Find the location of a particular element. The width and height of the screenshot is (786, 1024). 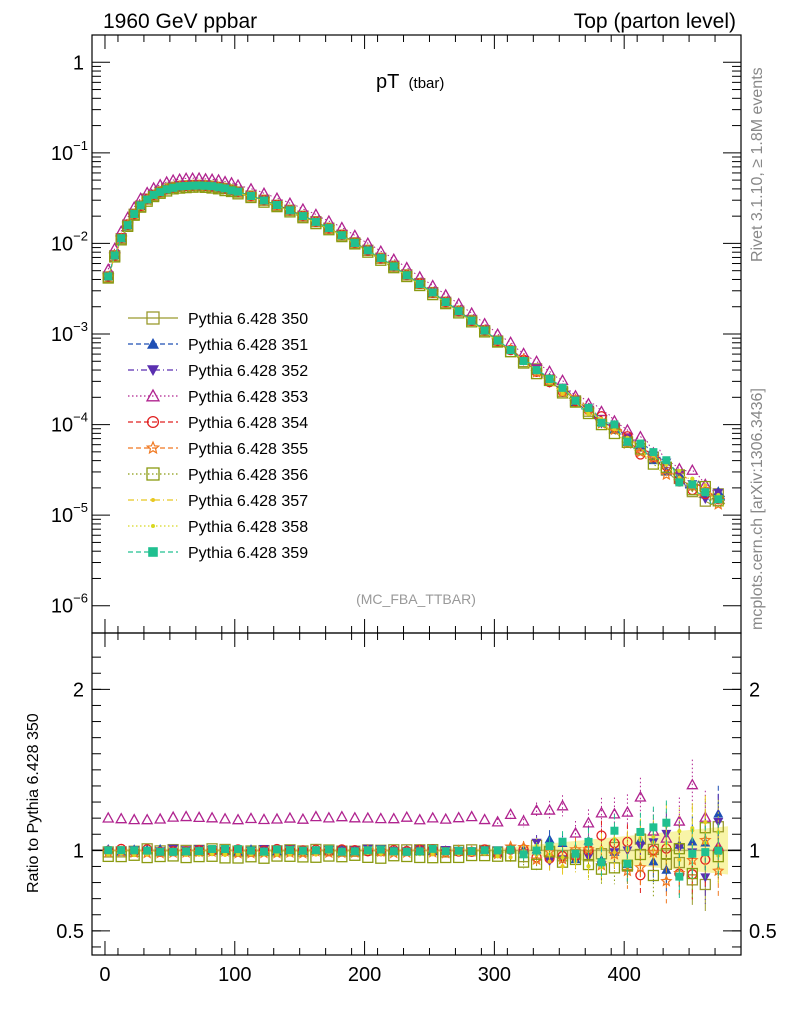

ratio-y-axis-label: Ratio to Pythia 6.428 350 is located at coordinates (33, 803).